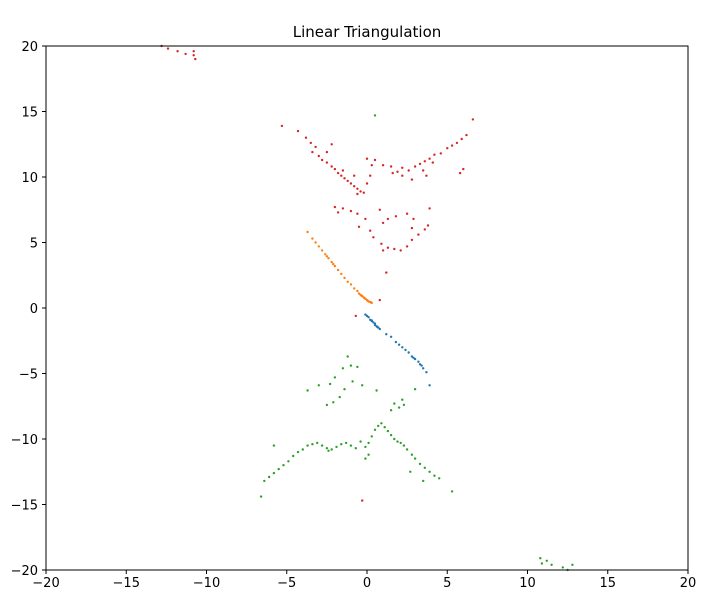 This screenshot has height=616, width=712. I want to click on x-tick-label: −10, so click(206, 583).